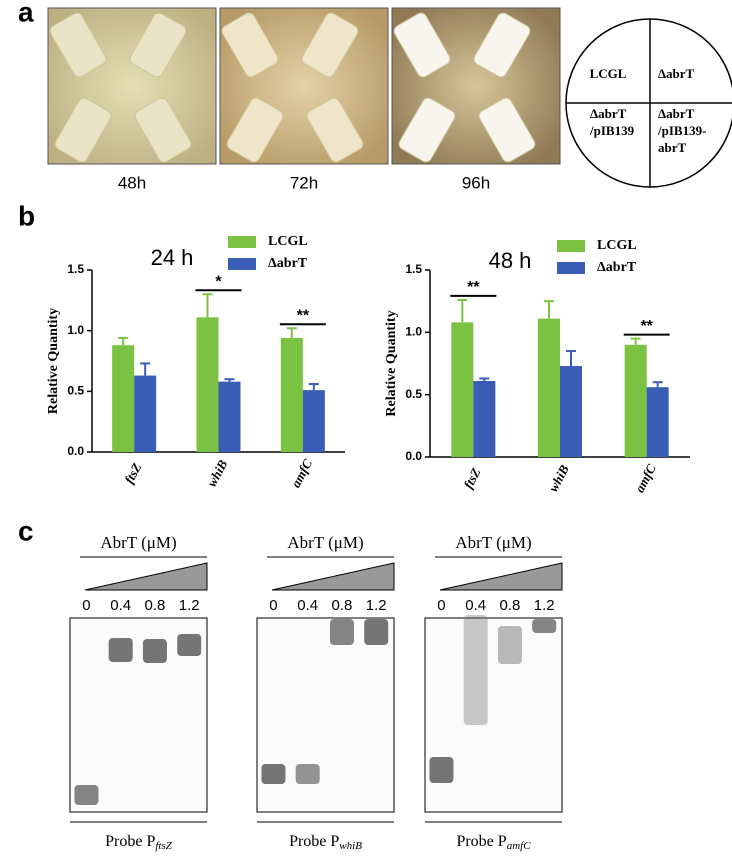 The width and height of the screenshot is (732, 863). Describe the element at coordinates (217, 473) in the screenshot. I see `x-tick-label: whiB` at that location.